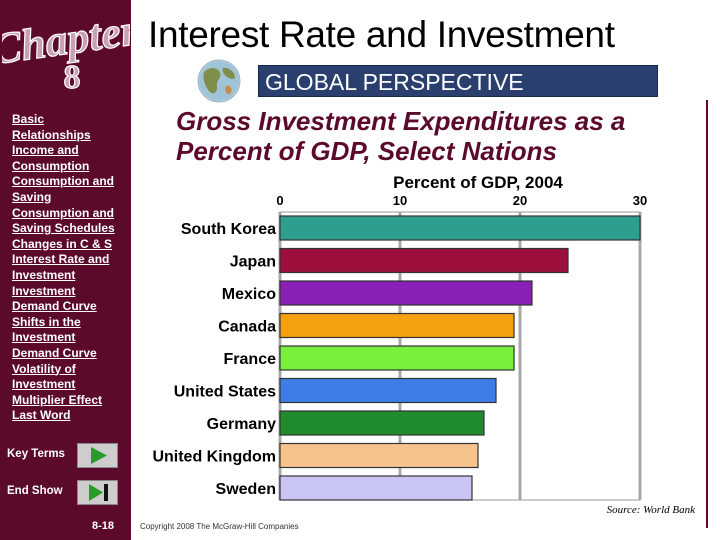  I want to click on sidebar-link: Last Word, so click(41, 415).